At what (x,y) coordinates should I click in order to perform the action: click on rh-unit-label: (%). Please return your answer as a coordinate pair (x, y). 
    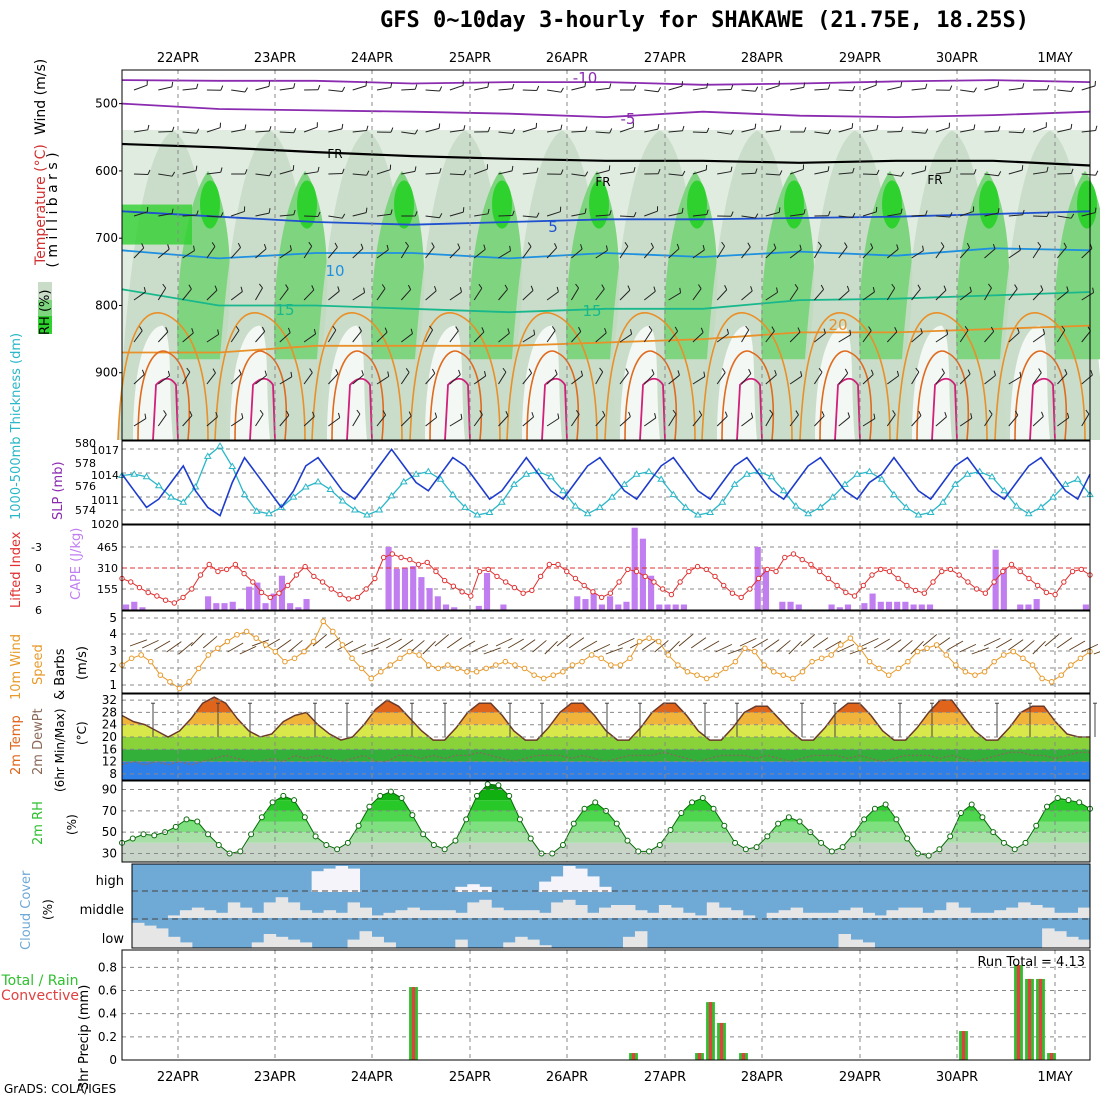
    Looking at the image, I should click on (72, 824).